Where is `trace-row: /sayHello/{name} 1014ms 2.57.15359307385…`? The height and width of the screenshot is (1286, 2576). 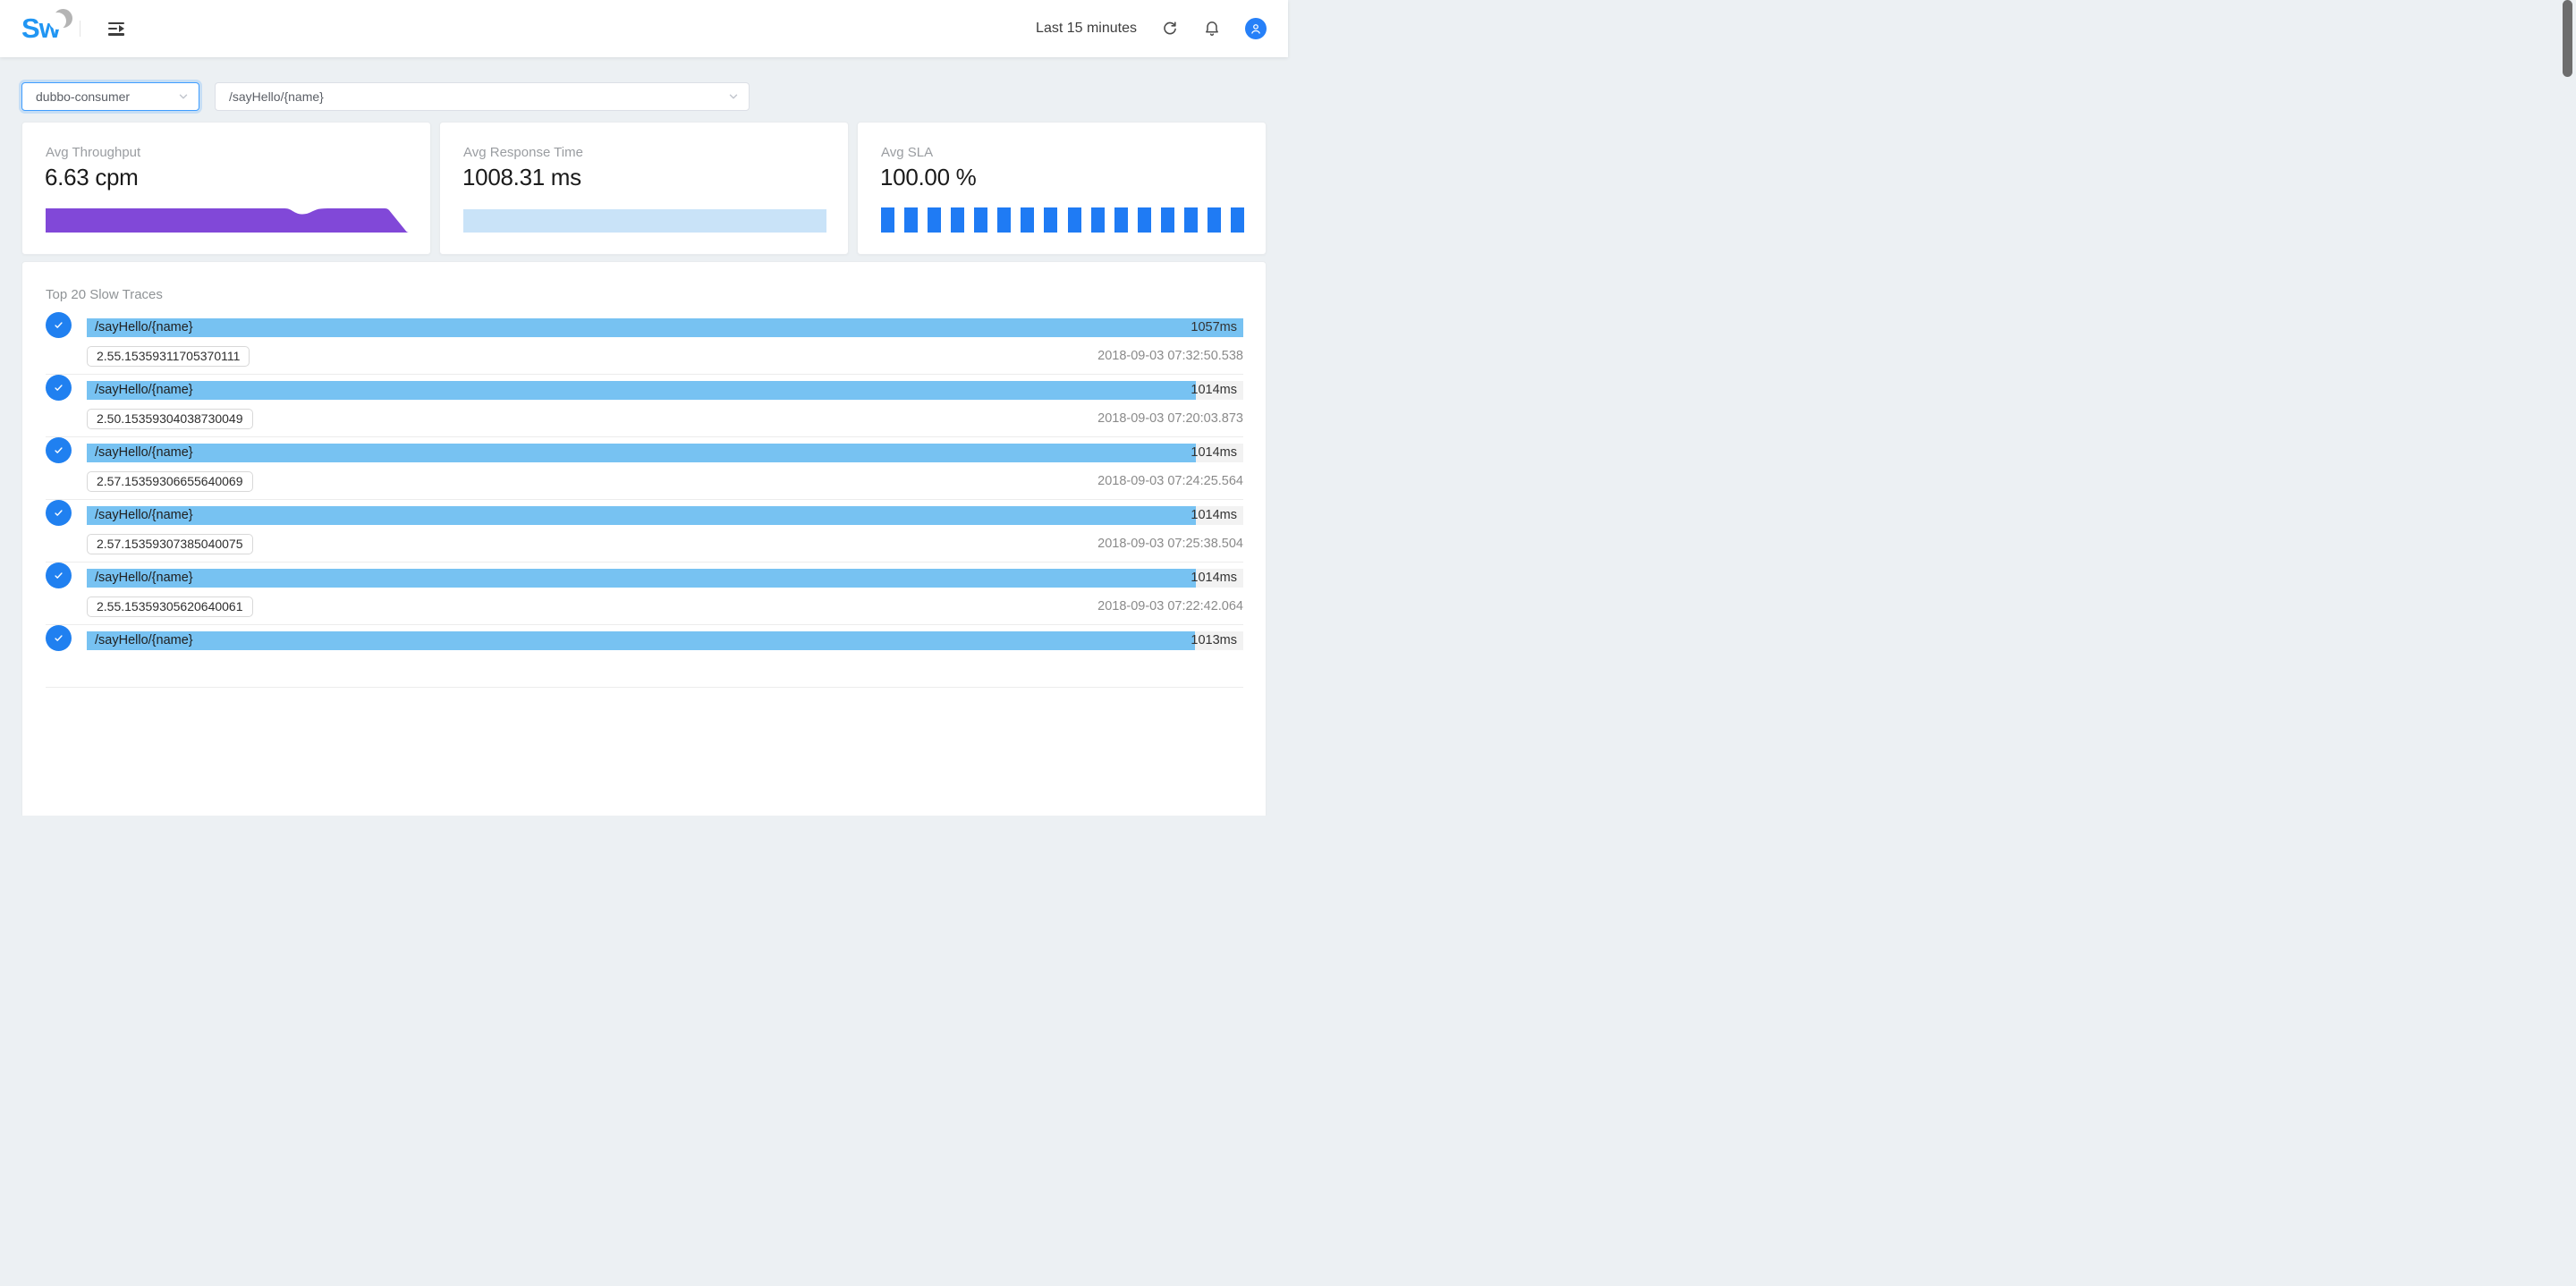
trace-row: /sayHello/{name} 1014ms 2.57.15359307385… is located at coordinates (644, 531).